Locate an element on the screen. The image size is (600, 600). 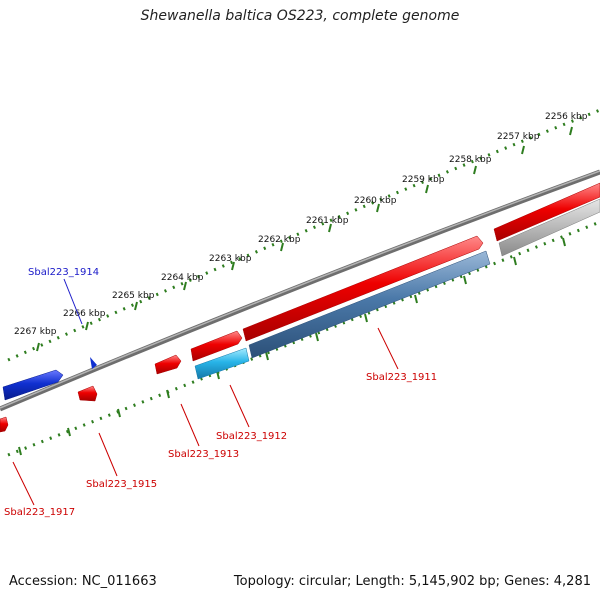
gene-sbal223-1913 is located at coordinates (168, 364).